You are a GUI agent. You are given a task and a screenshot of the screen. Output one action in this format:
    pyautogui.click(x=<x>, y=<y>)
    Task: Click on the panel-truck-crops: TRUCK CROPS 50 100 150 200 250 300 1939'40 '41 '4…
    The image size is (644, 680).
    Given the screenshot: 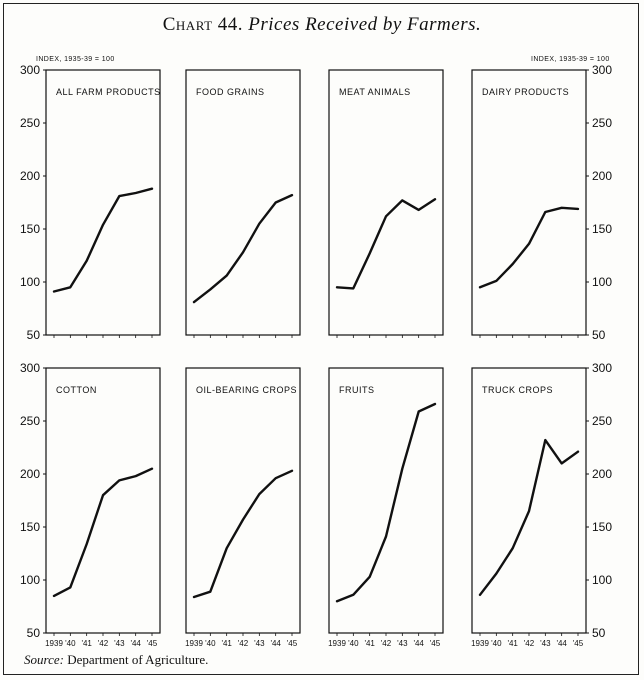 What is the action you would take?
    pyautogui.click(x=541, y=504)
    